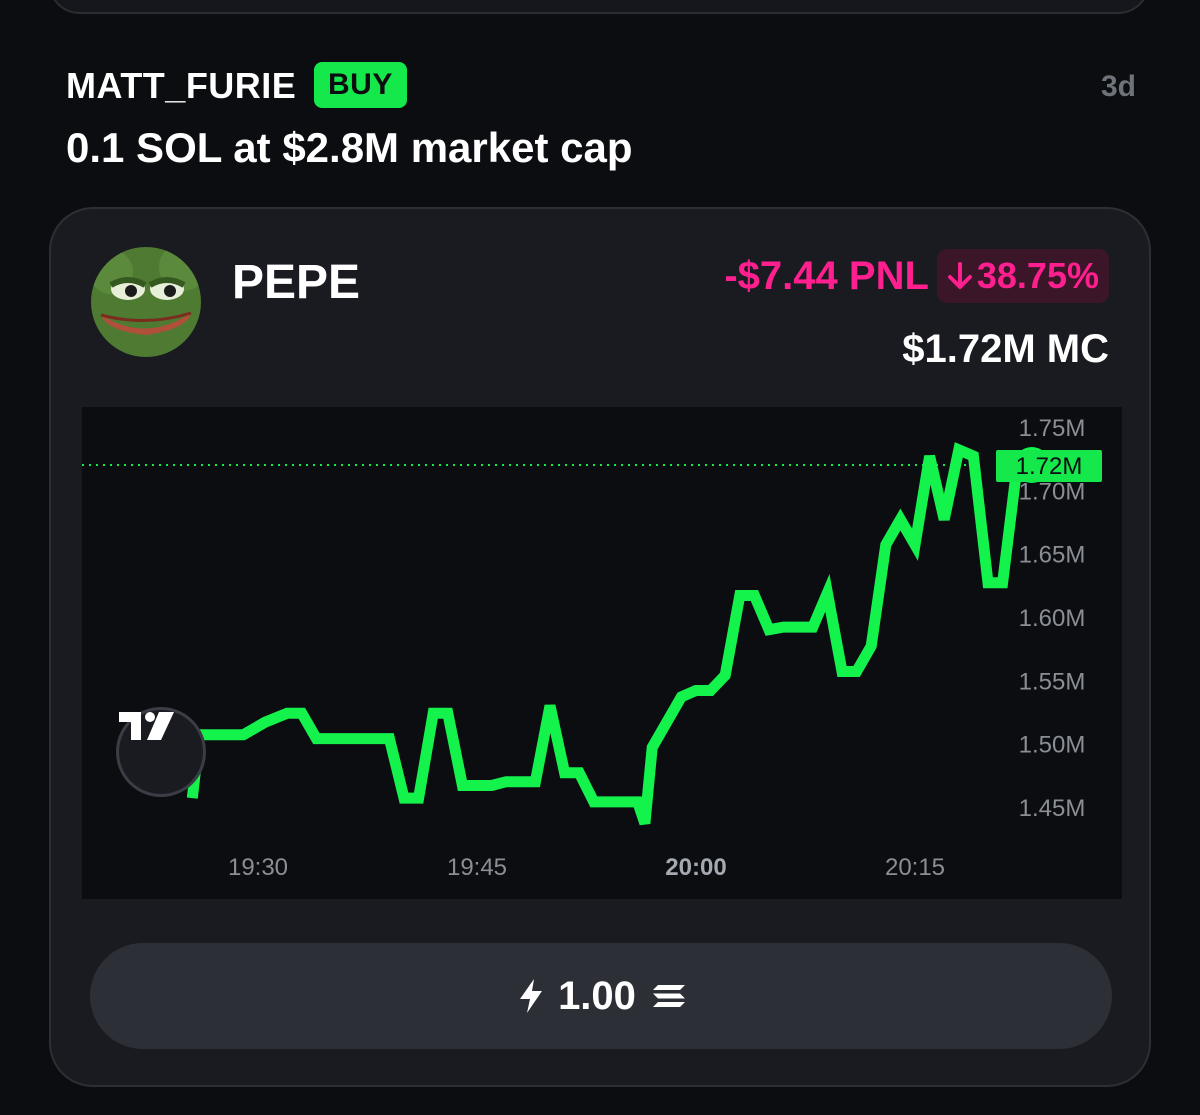 Image resolution: width=1200 pixels, height=1115 pixels. I want to click on y-tick-label: 1.50M, so click(1052, 745).